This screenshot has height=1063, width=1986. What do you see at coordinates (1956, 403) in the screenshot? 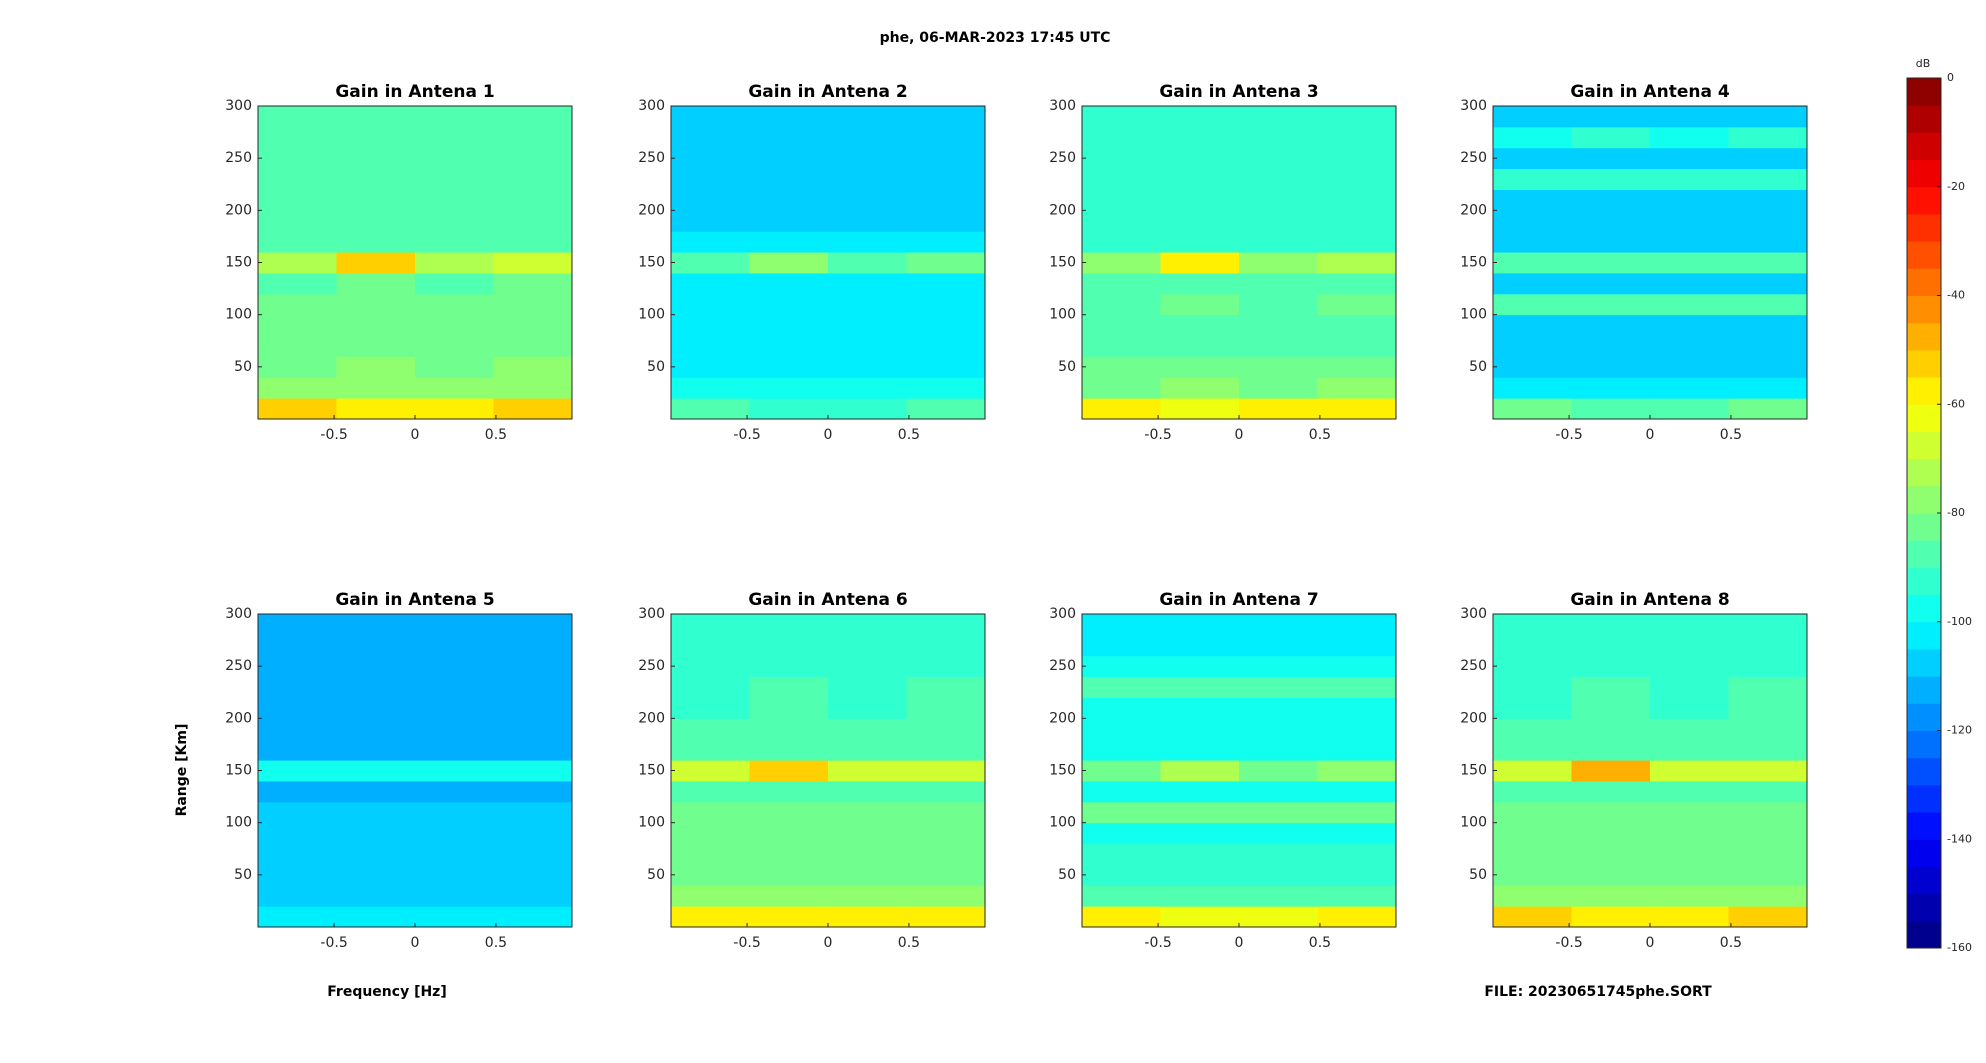
I see `colorbar-tick-label: -60` at bounding box center [1956, 403].